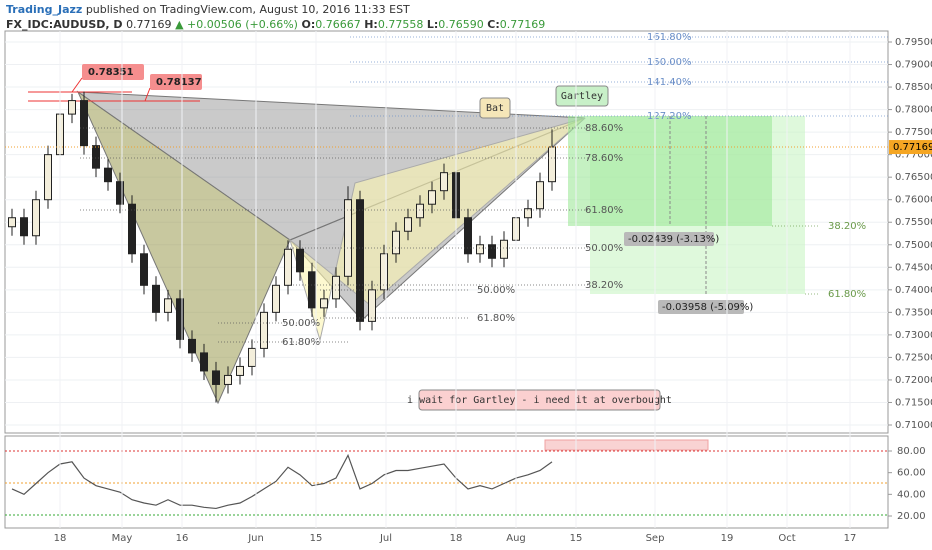 Image resolution: width=932 pixels, height=550 pixels. What do you see at coordinates (850, 538) in the screenshot?
I see `x-tick-label: 17` at bounding box center [850, 538].